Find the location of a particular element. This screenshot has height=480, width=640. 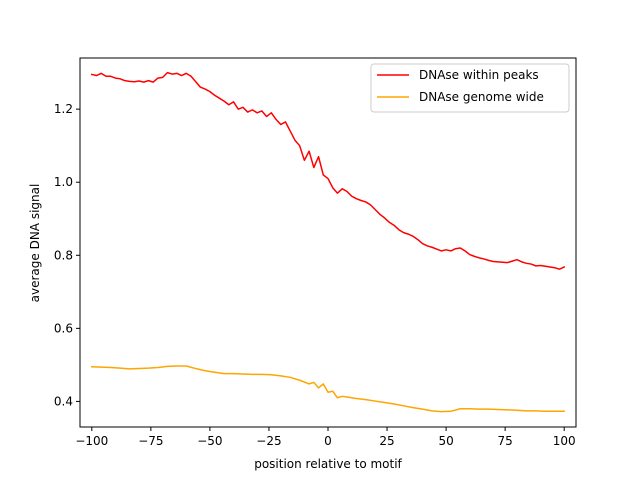

legend-box is located at coordinates (470, 88).